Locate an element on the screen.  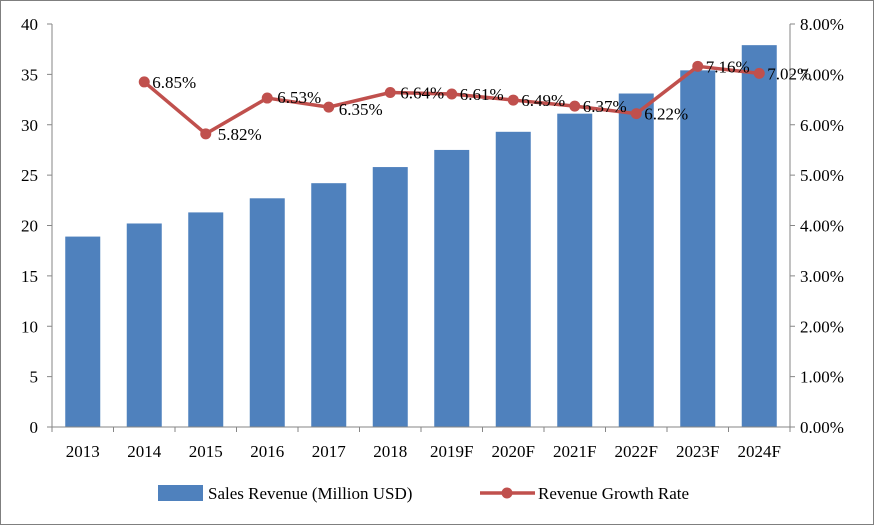
right-tick-label: 3.00% is located at coordinates (822, 276).